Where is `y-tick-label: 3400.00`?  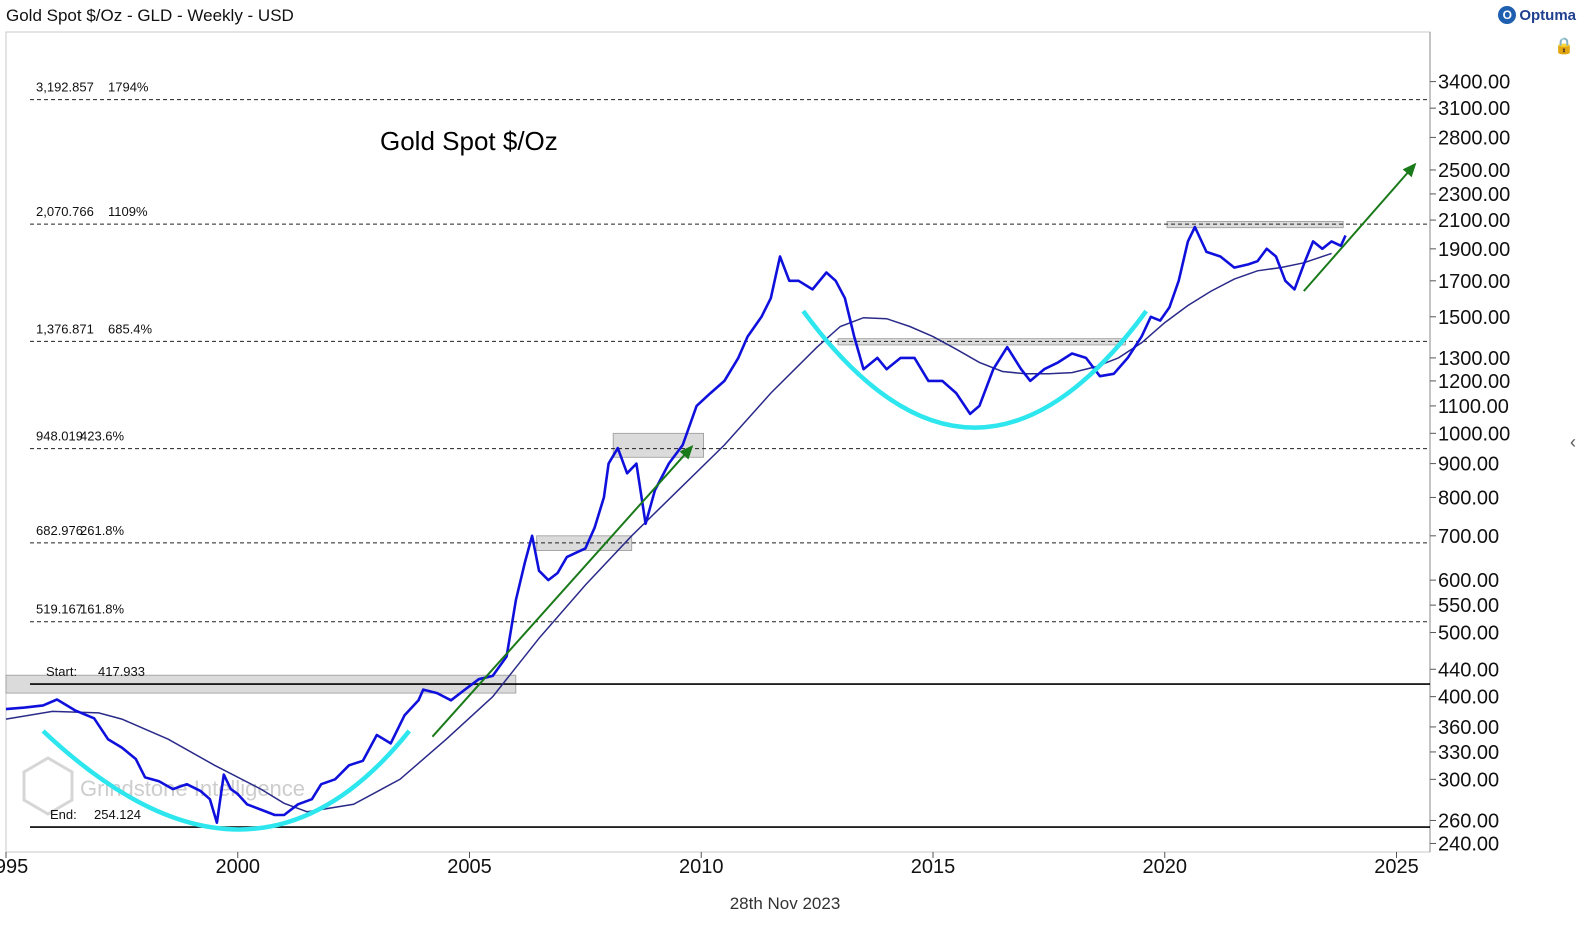 y-tick-label: 3400.00 is located at coordinates (1474, 83).